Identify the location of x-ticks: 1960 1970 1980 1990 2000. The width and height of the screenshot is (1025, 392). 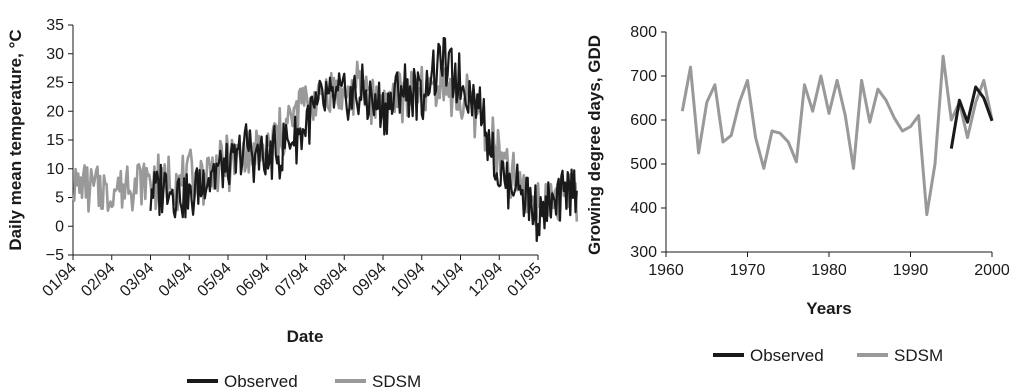
(829, 265).